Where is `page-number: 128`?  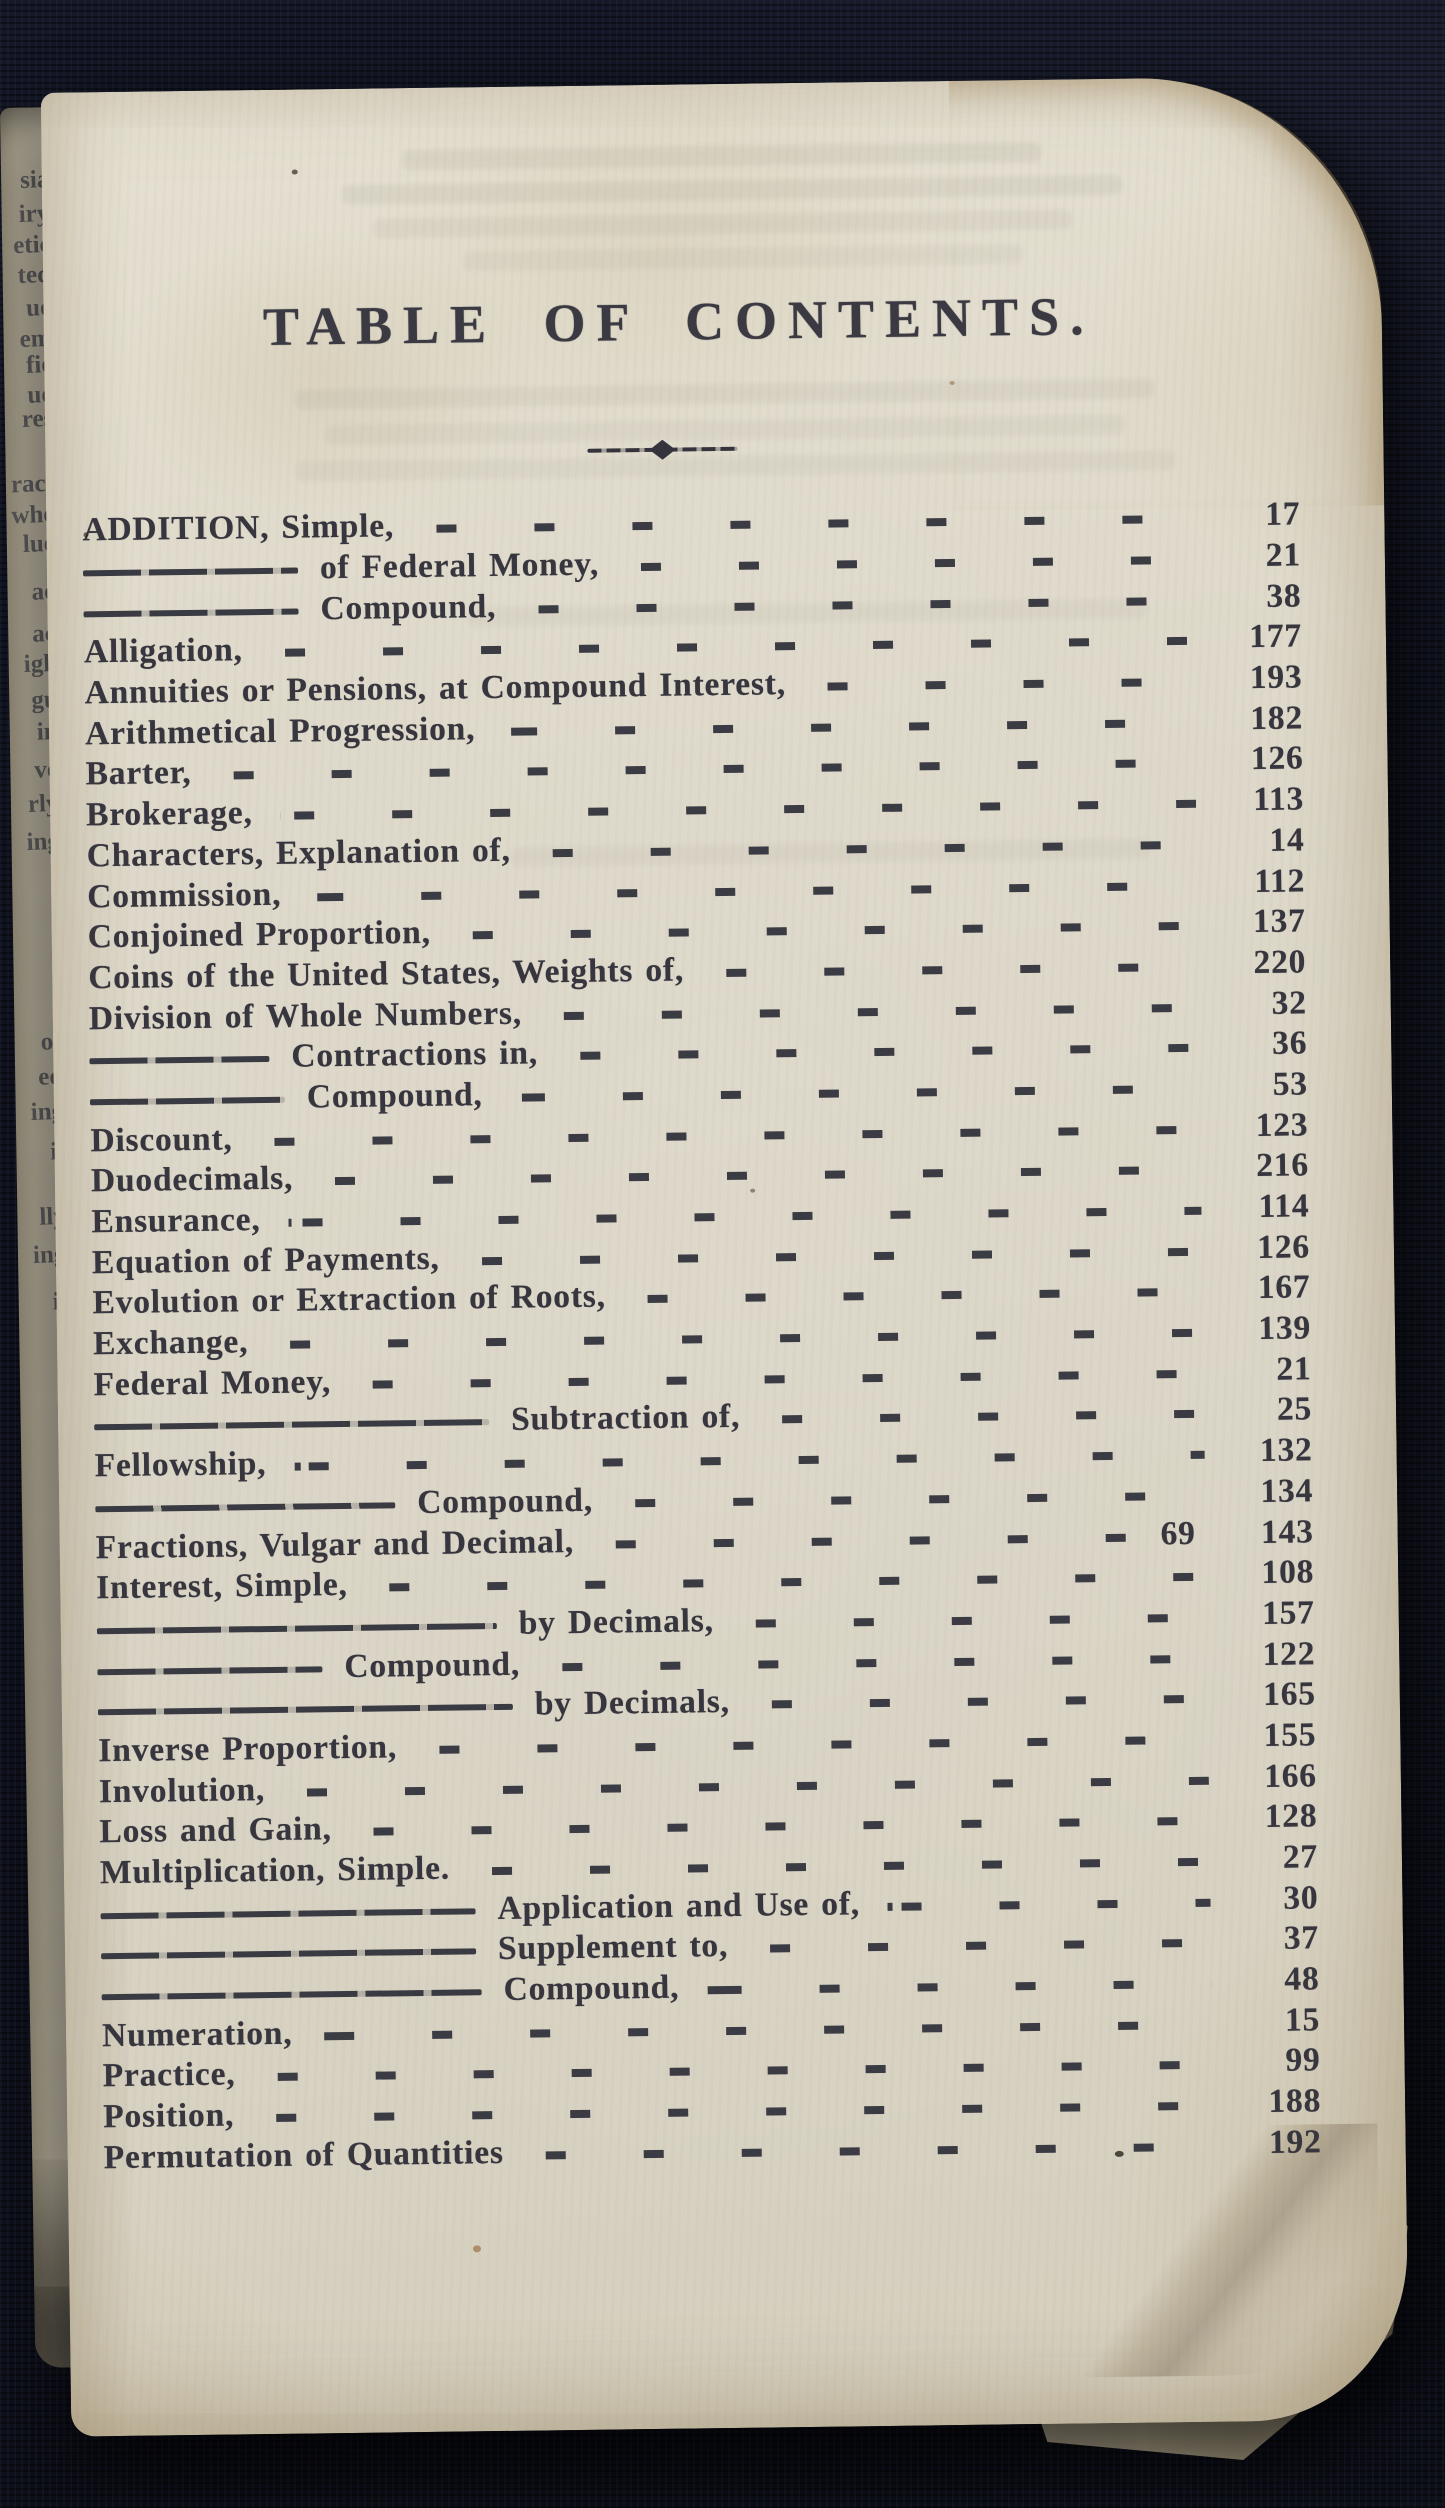
page-number: 128 is located at coordinates (1291, 1816).